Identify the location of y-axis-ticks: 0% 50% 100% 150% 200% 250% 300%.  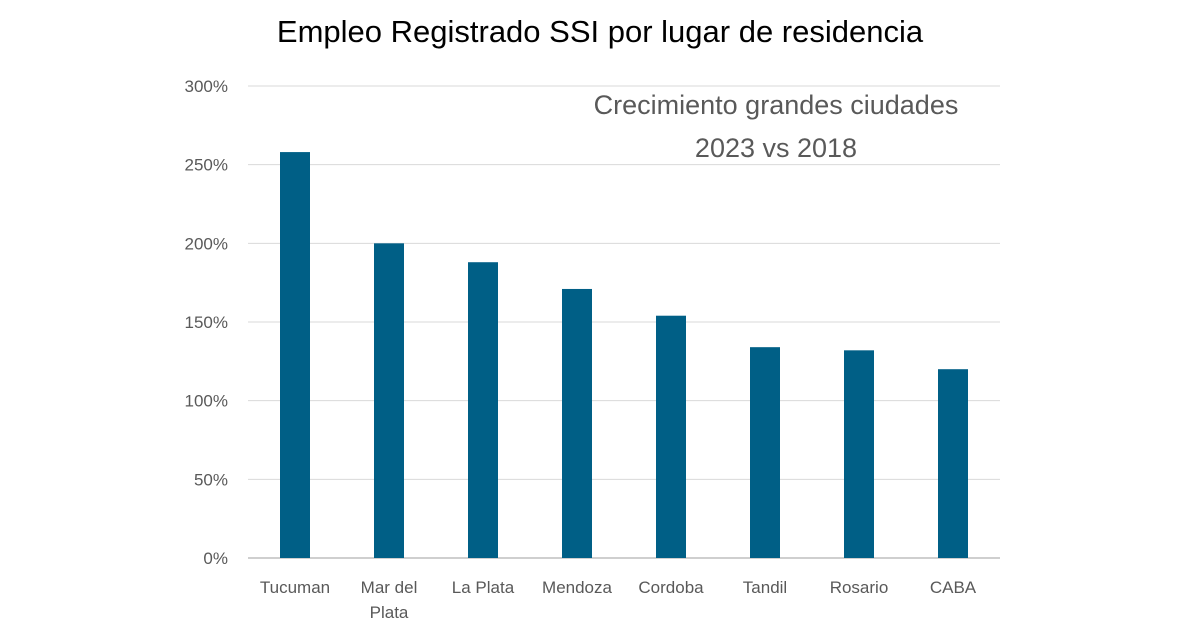
(206, 322).